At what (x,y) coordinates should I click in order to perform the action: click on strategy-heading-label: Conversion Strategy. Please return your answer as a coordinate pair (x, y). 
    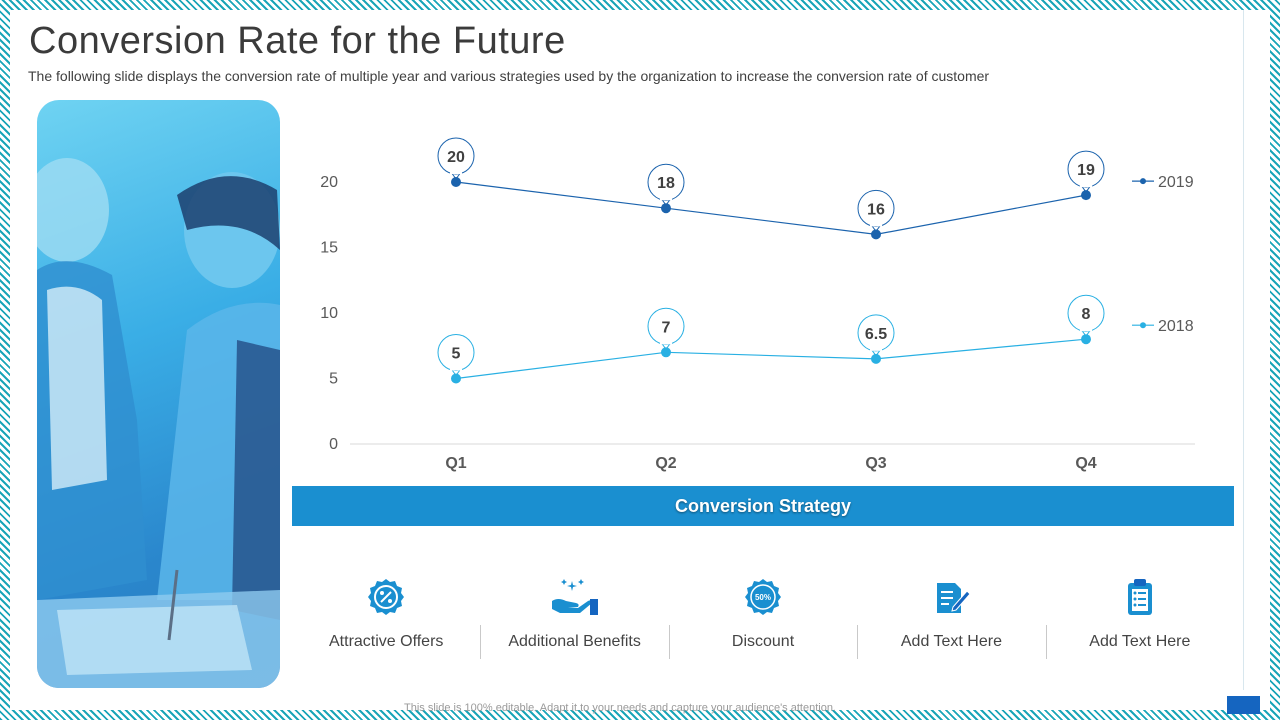
    Looking at the image, I should click on (763, 505).